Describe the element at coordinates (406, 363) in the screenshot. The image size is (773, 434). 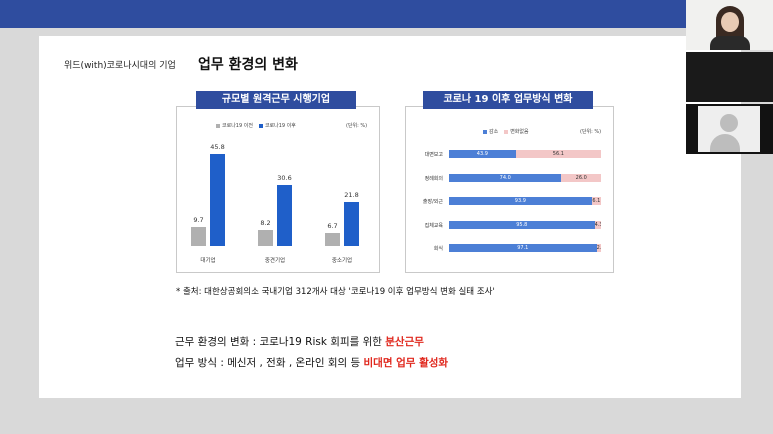
I see `work-method-highlight: 비대면 업무 활성화` at that location.